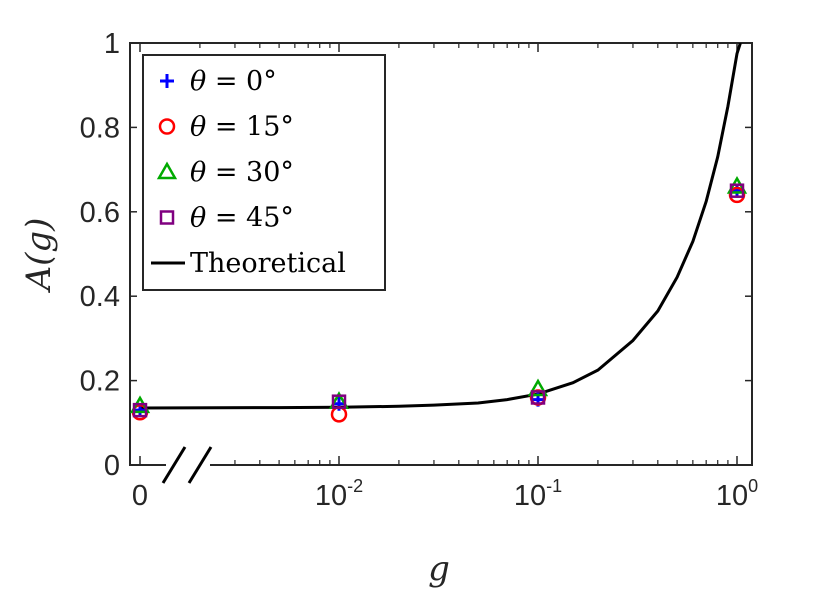 The height and width of the screenshot is (593, 830). I want to click on y-tick-label: 0.4, so click(100, 297).